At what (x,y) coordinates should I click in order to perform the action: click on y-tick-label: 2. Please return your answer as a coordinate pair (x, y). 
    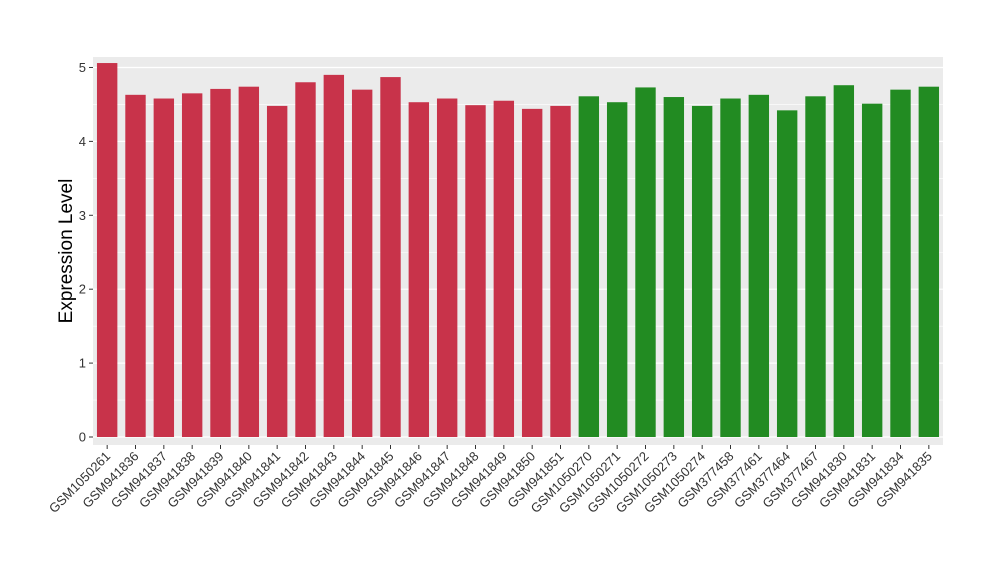
    Looking at the image, I should click on (82, 289).